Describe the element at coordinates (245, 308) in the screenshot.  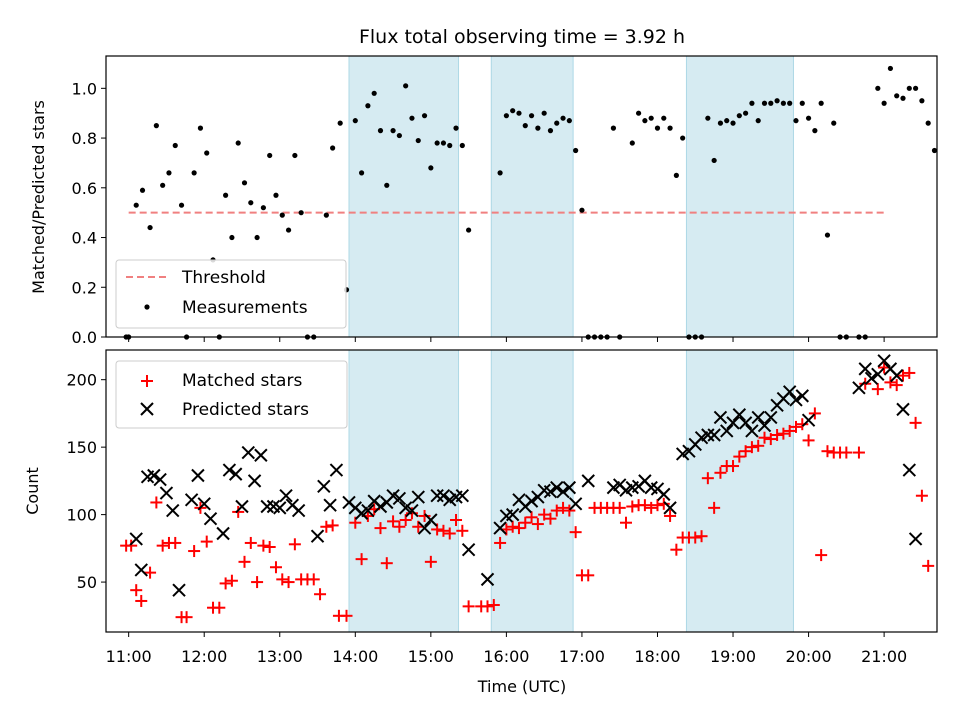
I see `legend-measurements-label: Measurements` at that location.